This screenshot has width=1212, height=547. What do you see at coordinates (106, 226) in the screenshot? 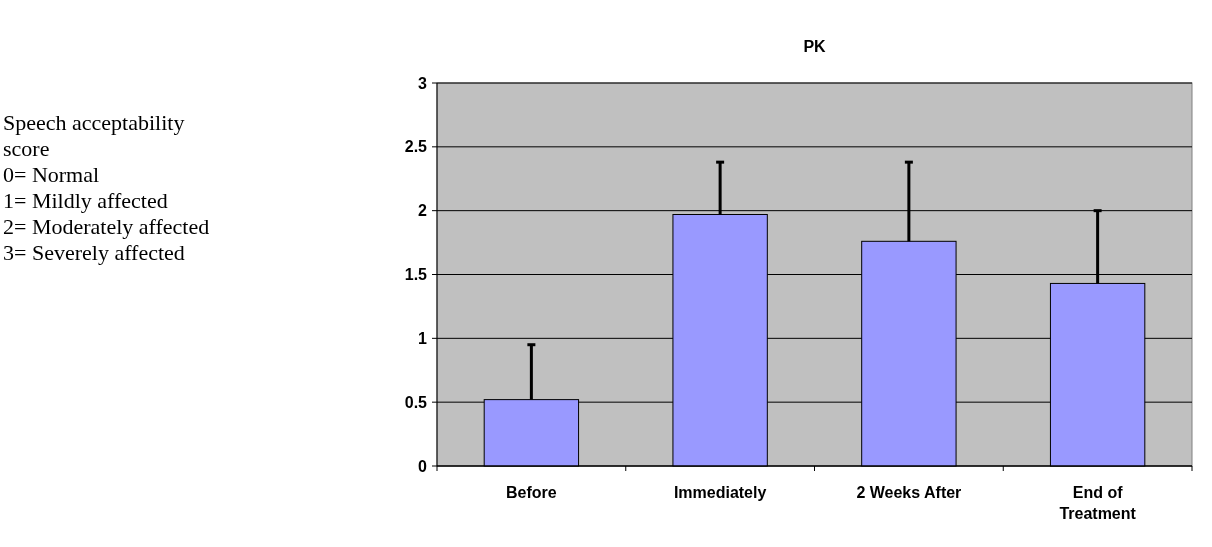
I see `text: 2= Moderately affected` at bounding box center [106, 226].